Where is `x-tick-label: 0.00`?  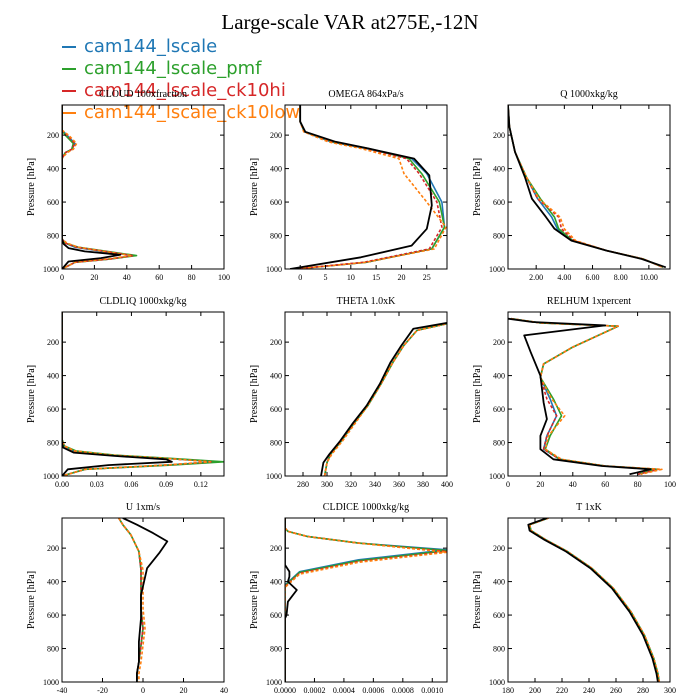 x-tick-label: 0.00 is located at coordinates (62, 484).